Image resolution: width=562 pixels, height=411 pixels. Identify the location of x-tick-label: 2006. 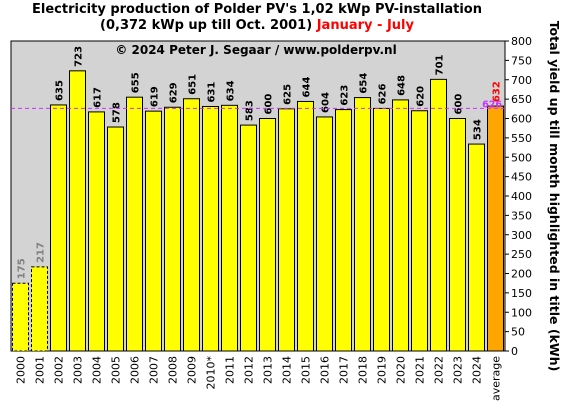
(135, 370).